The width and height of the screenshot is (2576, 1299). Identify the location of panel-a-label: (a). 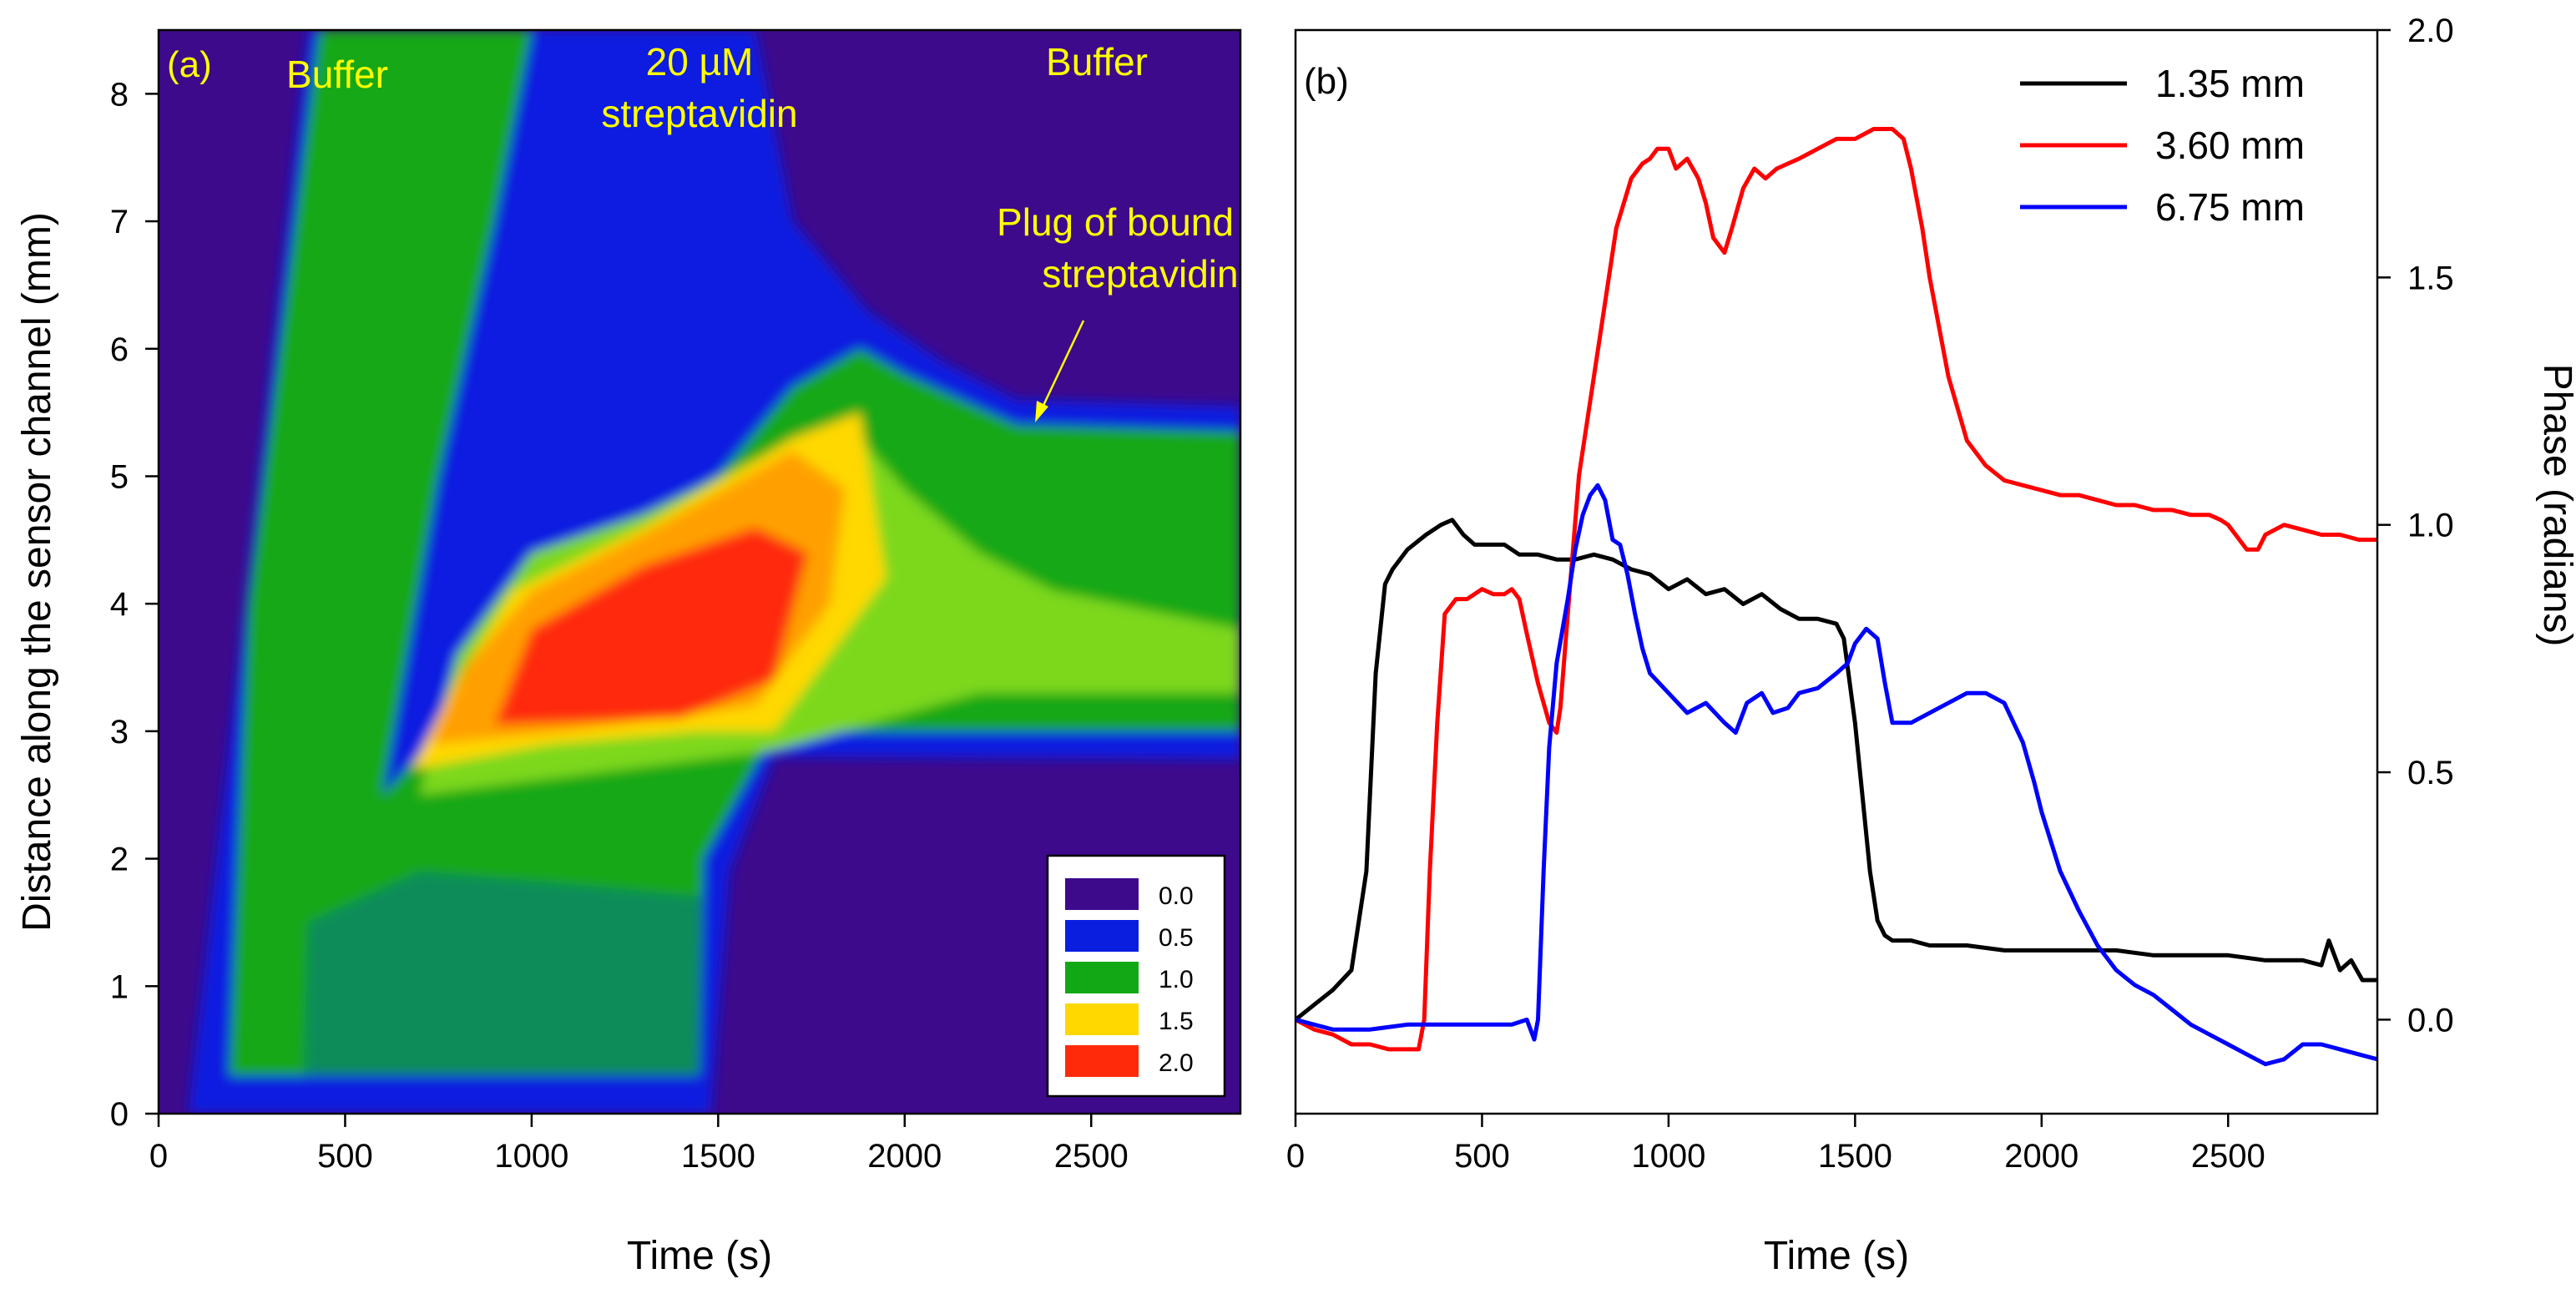
(189, 64).